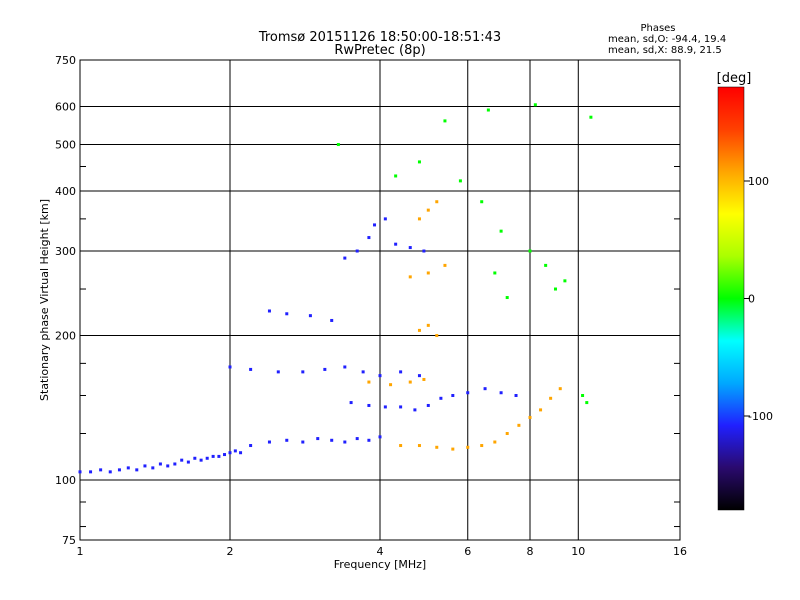  What do you see at coordinates (65, 60) in the screenshot?
I see `y-tick-label: 750` at bounding box center [65, 60].